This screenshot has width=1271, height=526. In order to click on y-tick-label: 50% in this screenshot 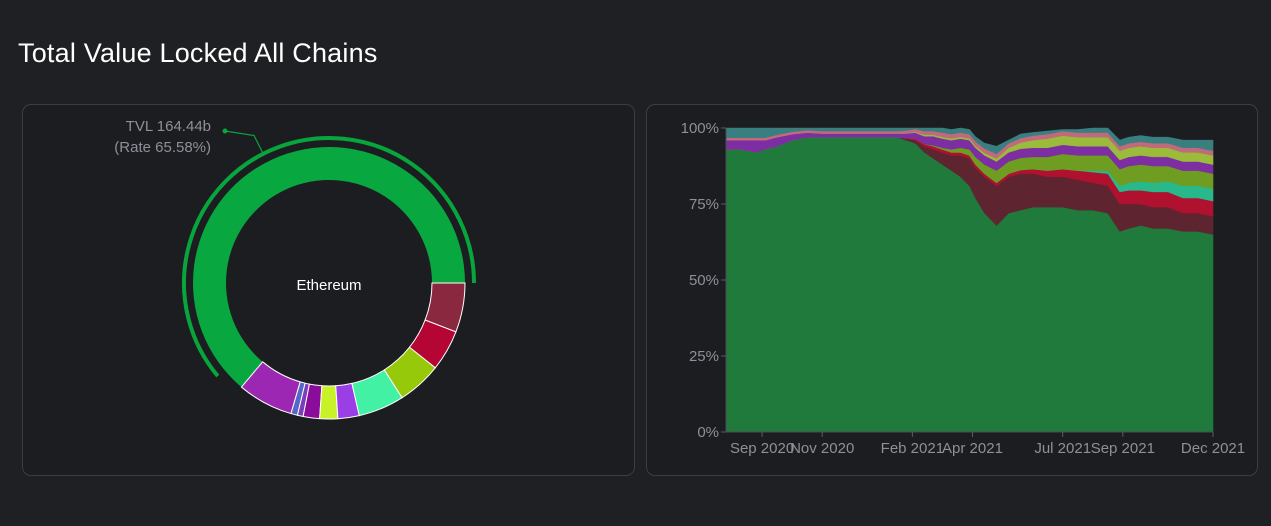, I will do `click(704, 280)`.